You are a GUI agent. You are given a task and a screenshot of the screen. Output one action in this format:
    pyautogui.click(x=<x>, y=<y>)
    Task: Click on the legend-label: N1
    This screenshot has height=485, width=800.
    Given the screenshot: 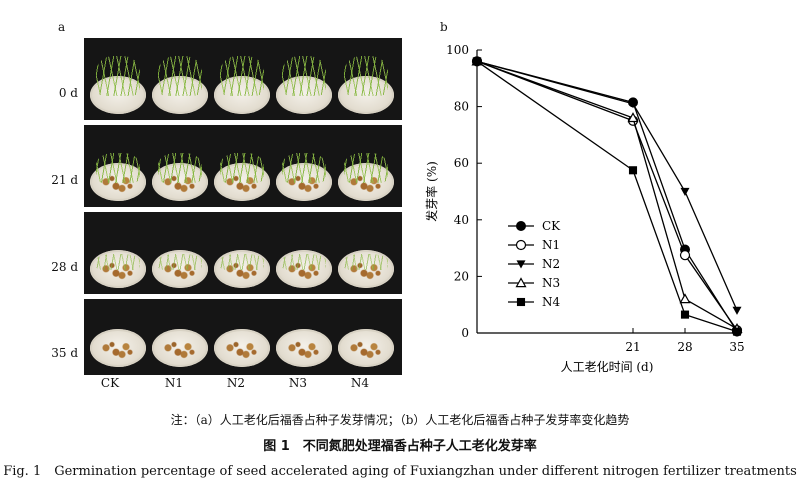 What is the action you would take?
    pyautogui.click(x=551, y=245)
    